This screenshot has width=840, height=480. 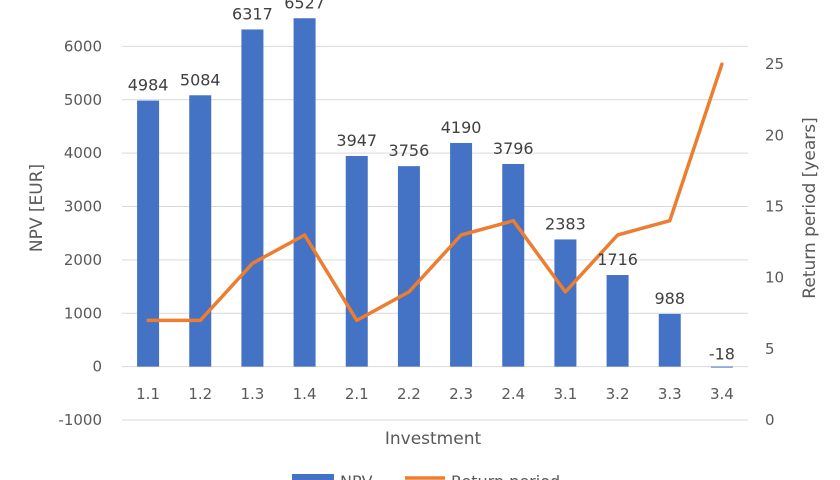 What do you see at coordinates (670, 394) in the screenshot?
I see `x-tick-label-10: 3.3` at bounding box center [670, 394].